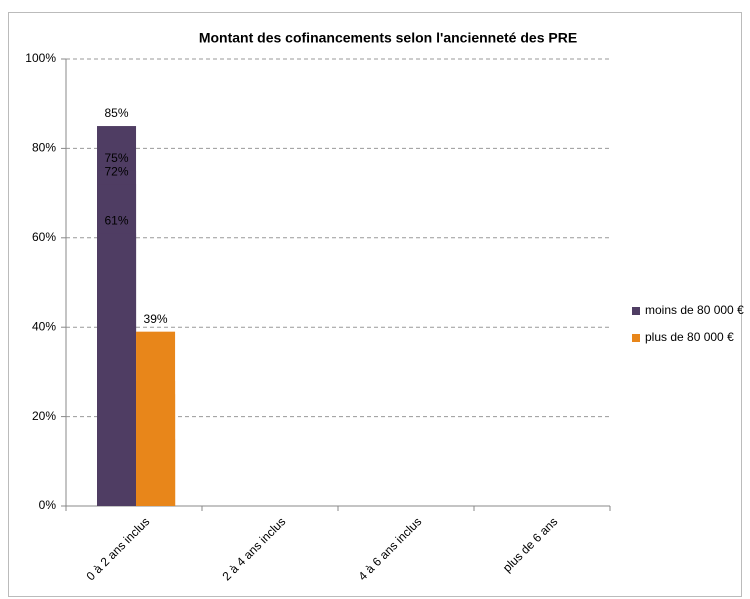  Describe the element at coordinates (44, 326) in the screenshot. I see `y-tick-label: 40%` at that location.